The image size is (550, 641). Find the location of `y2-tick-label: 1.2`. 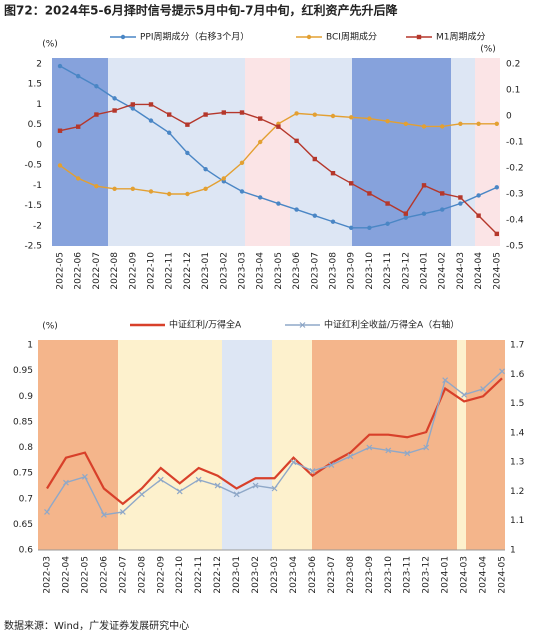

y2-tick-label: 1.2 is located at coordinates (517, 492).